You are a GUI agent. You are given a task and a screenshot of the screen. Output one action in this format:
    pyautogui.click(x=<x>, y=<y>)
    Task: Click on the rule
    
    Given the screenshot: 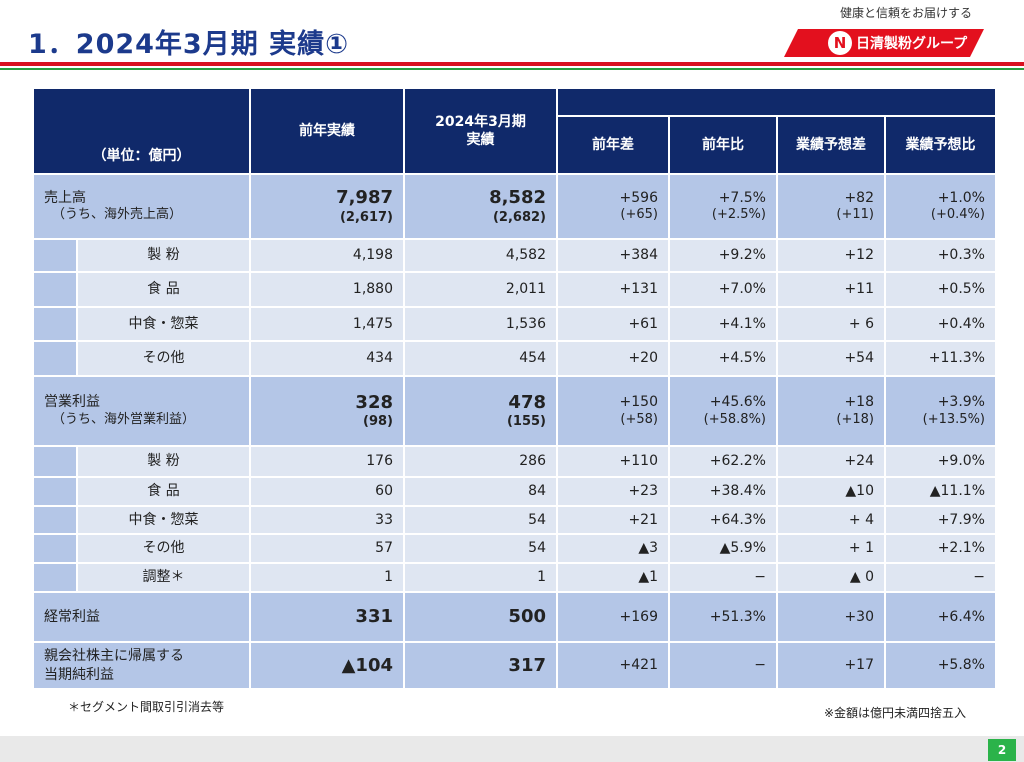 What is the action you would take?
    pyautogui.click(x=512, y=69)
    